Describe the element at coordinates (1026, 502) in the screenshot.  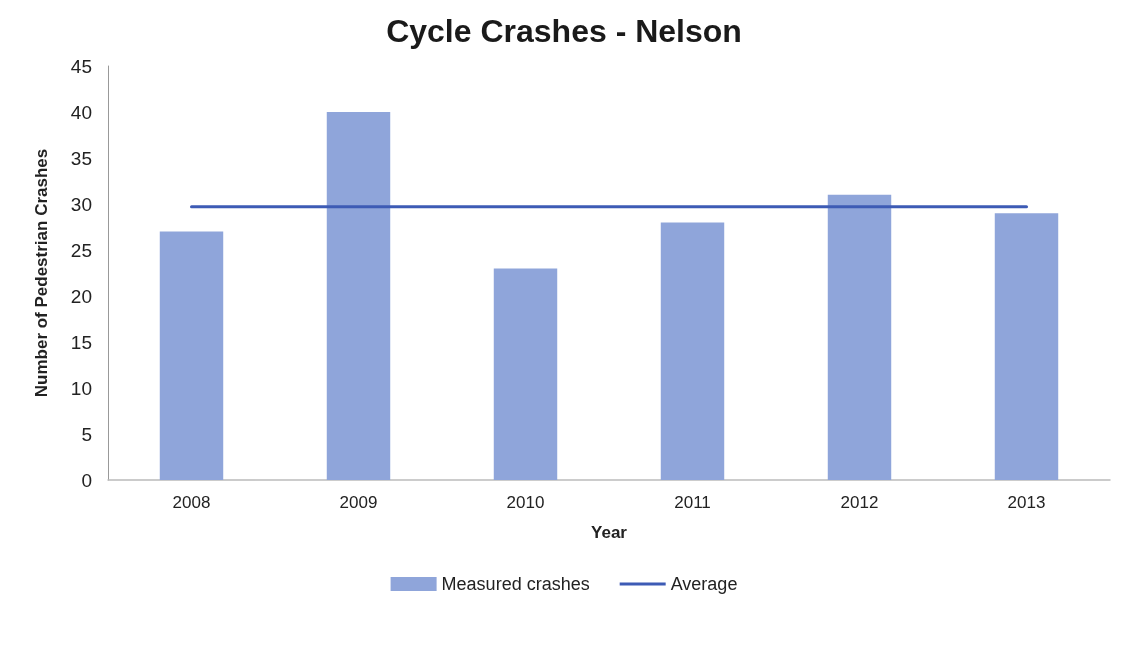
I see `x-tick-label: 2013` at that location.